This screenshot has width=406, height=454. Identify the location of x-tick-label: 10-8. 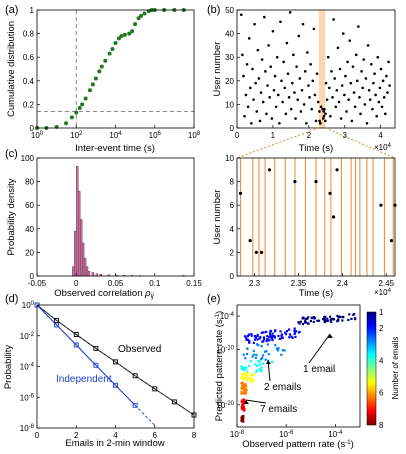
(237, 434).